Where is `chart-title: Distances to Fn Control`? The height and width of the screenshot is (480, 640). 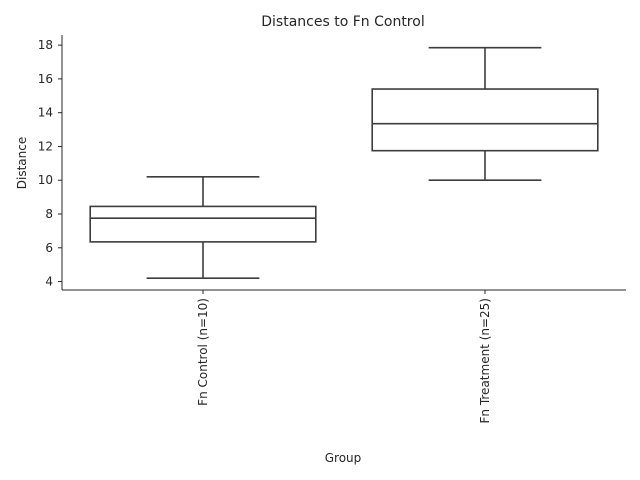 chart-title: Distances to Fn Control is located at coordinates (342, 22).